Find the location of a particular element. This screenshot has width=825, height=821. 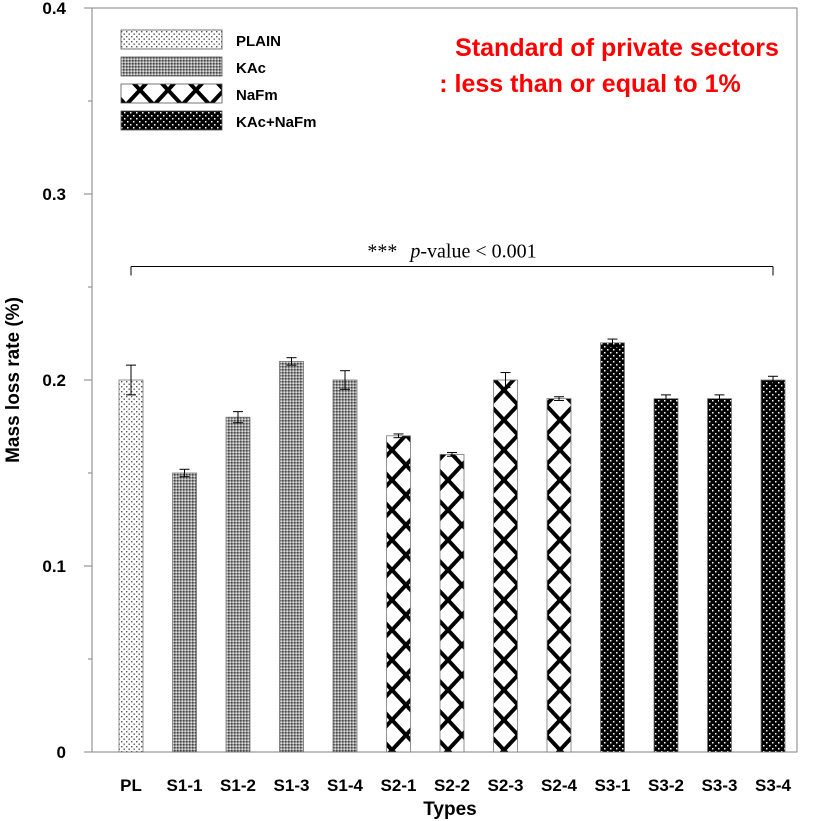

y-tick-label: 0.3 is located at coordinates (54, 194).